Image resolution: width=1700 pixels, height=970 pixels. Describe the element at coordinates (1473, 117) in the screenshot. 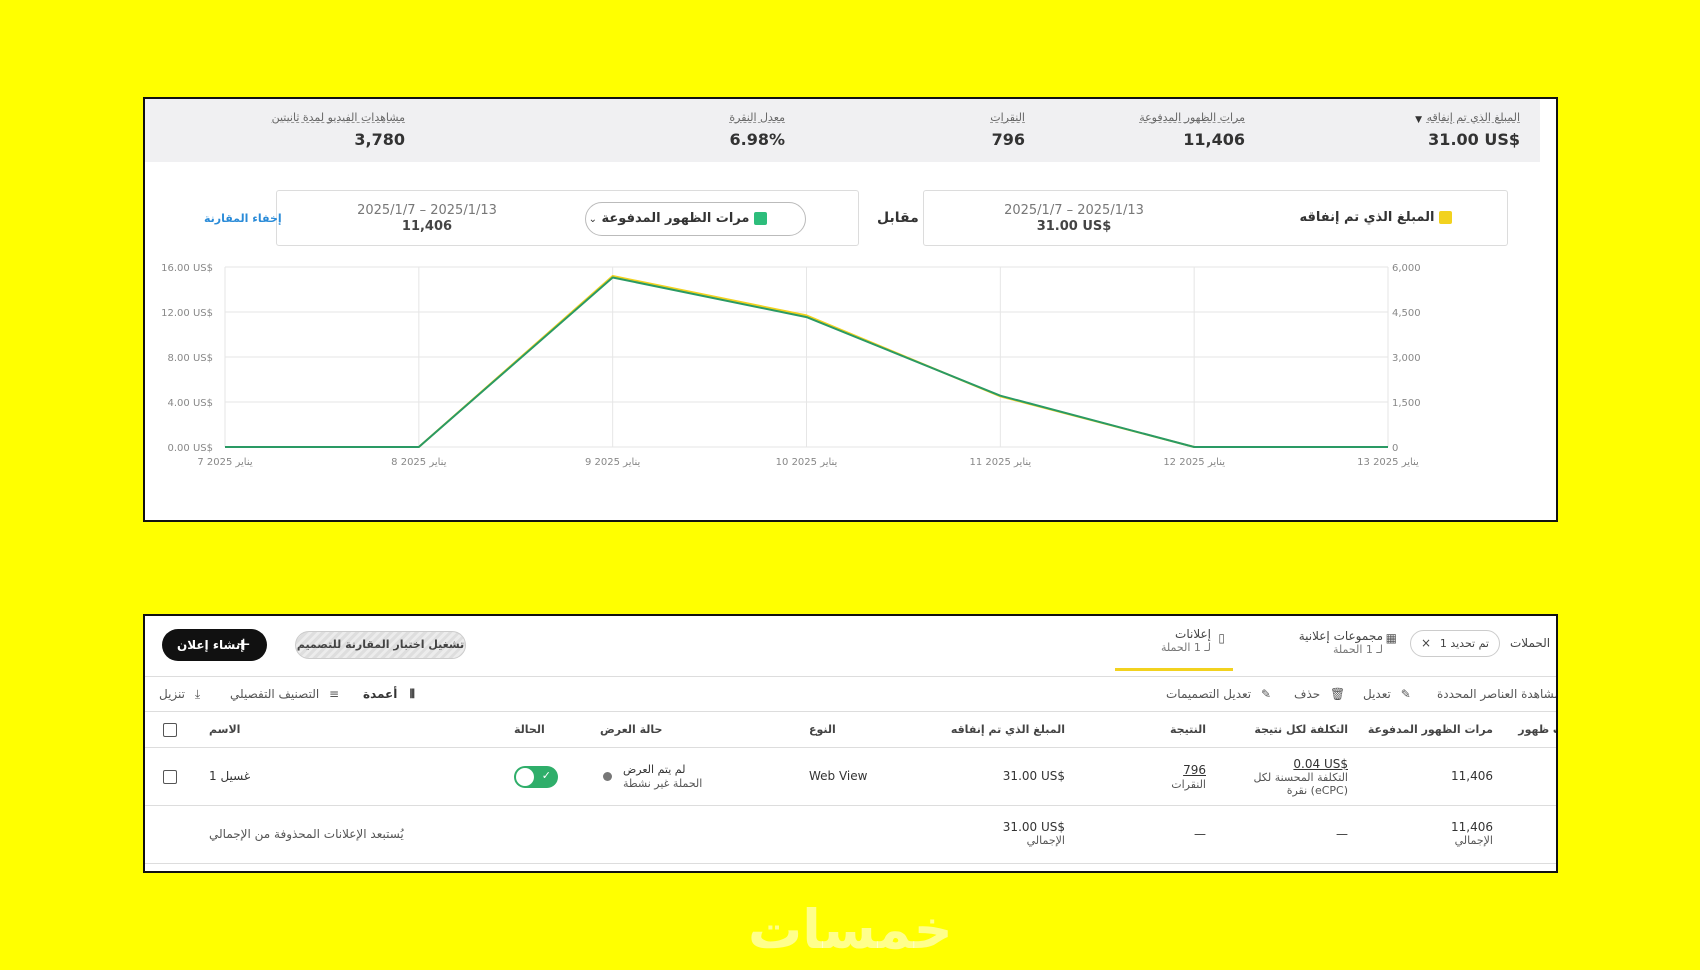

I see `metric-label: المبلغ الذي تم إنفاقه` at that location.